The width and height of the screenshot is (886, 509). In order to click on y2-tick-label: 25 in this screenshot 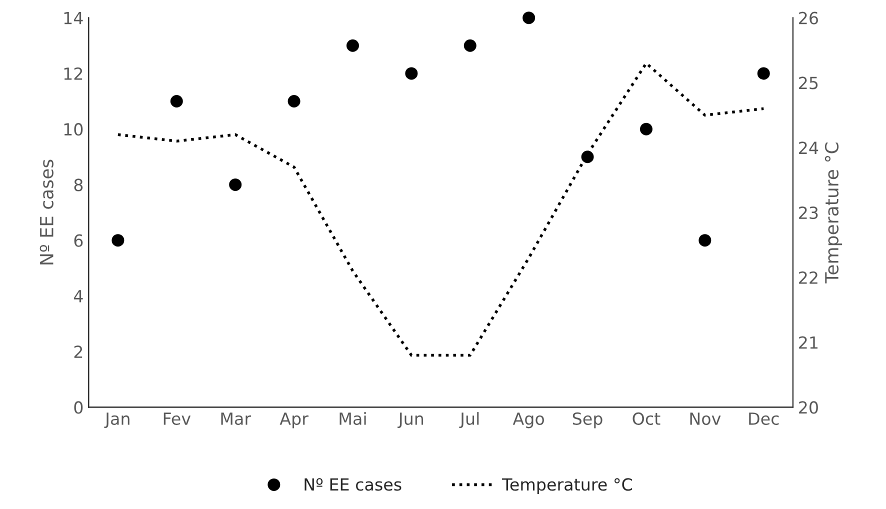, I will do `click(808, 83)`.